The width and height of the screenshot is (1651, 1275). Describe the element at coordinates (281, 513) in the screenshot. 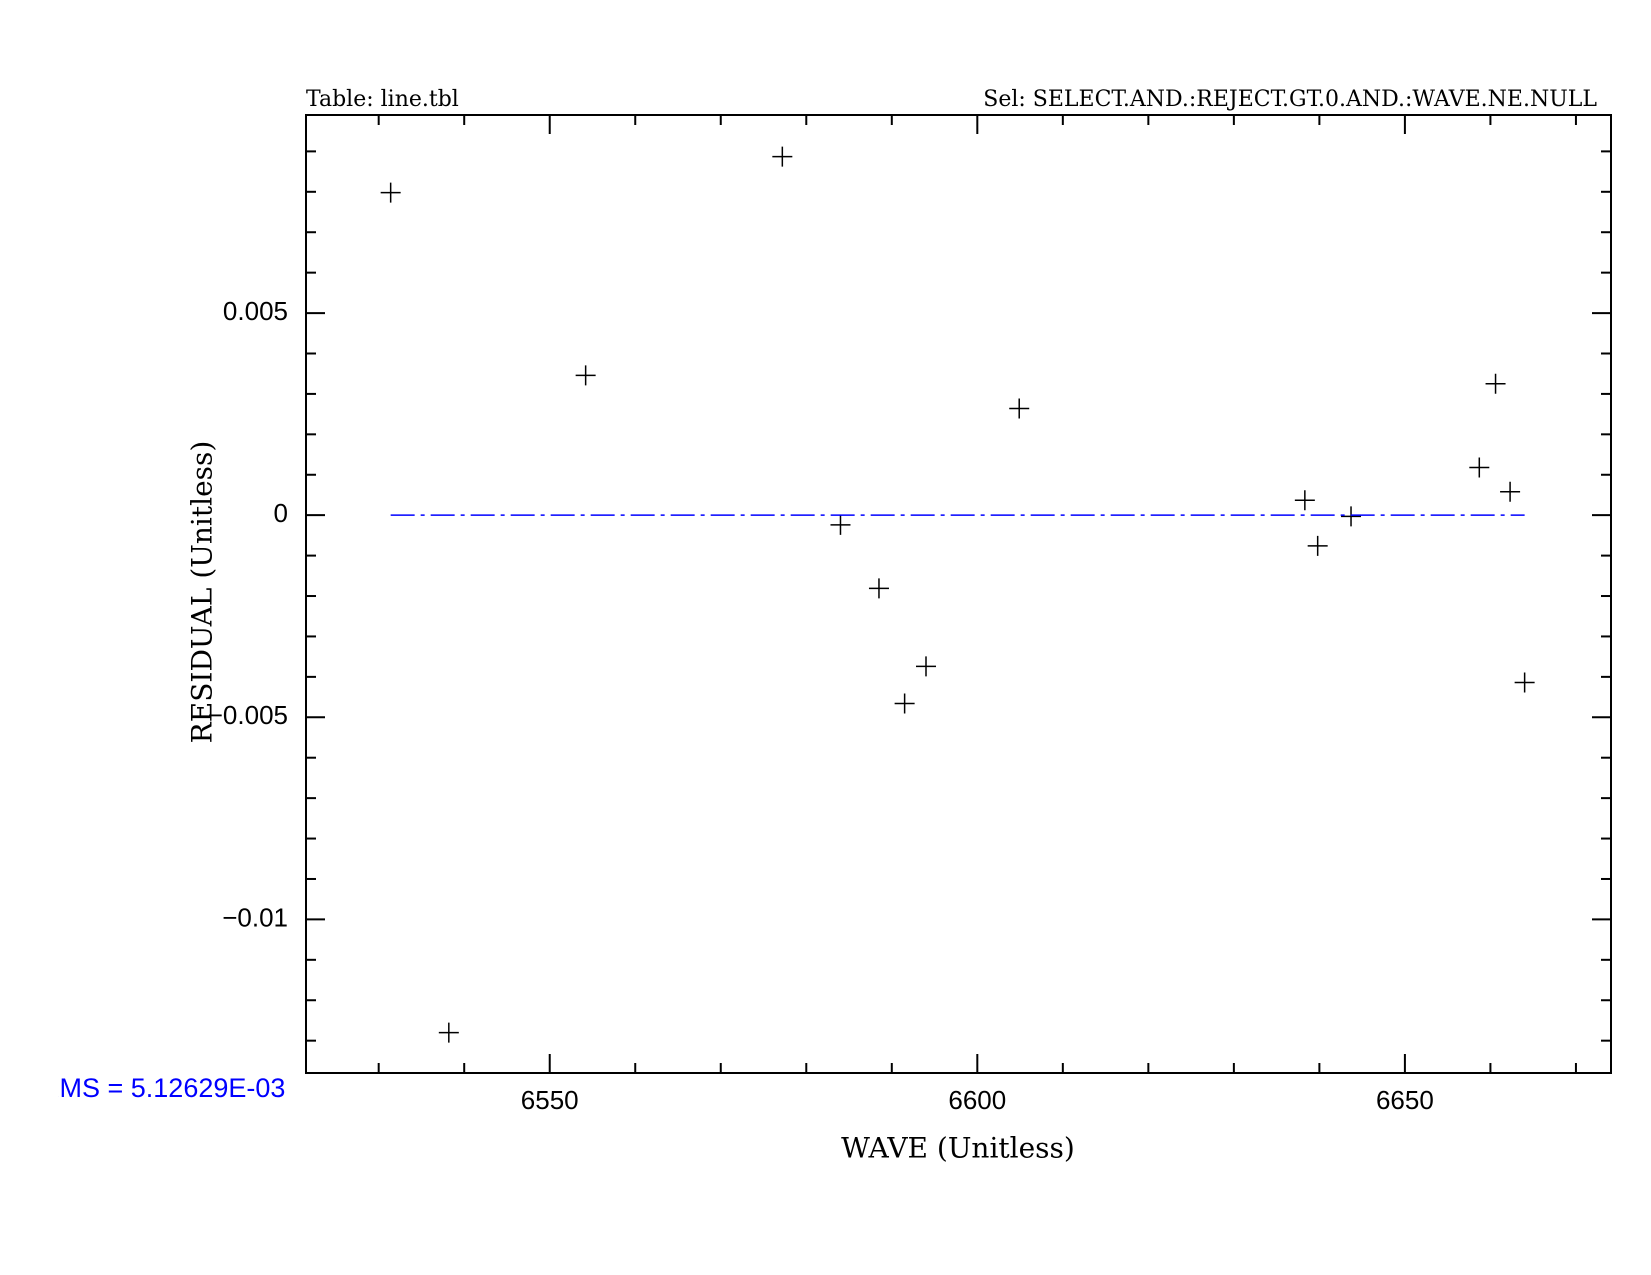

I see `y-tick-label: 0` at that location.